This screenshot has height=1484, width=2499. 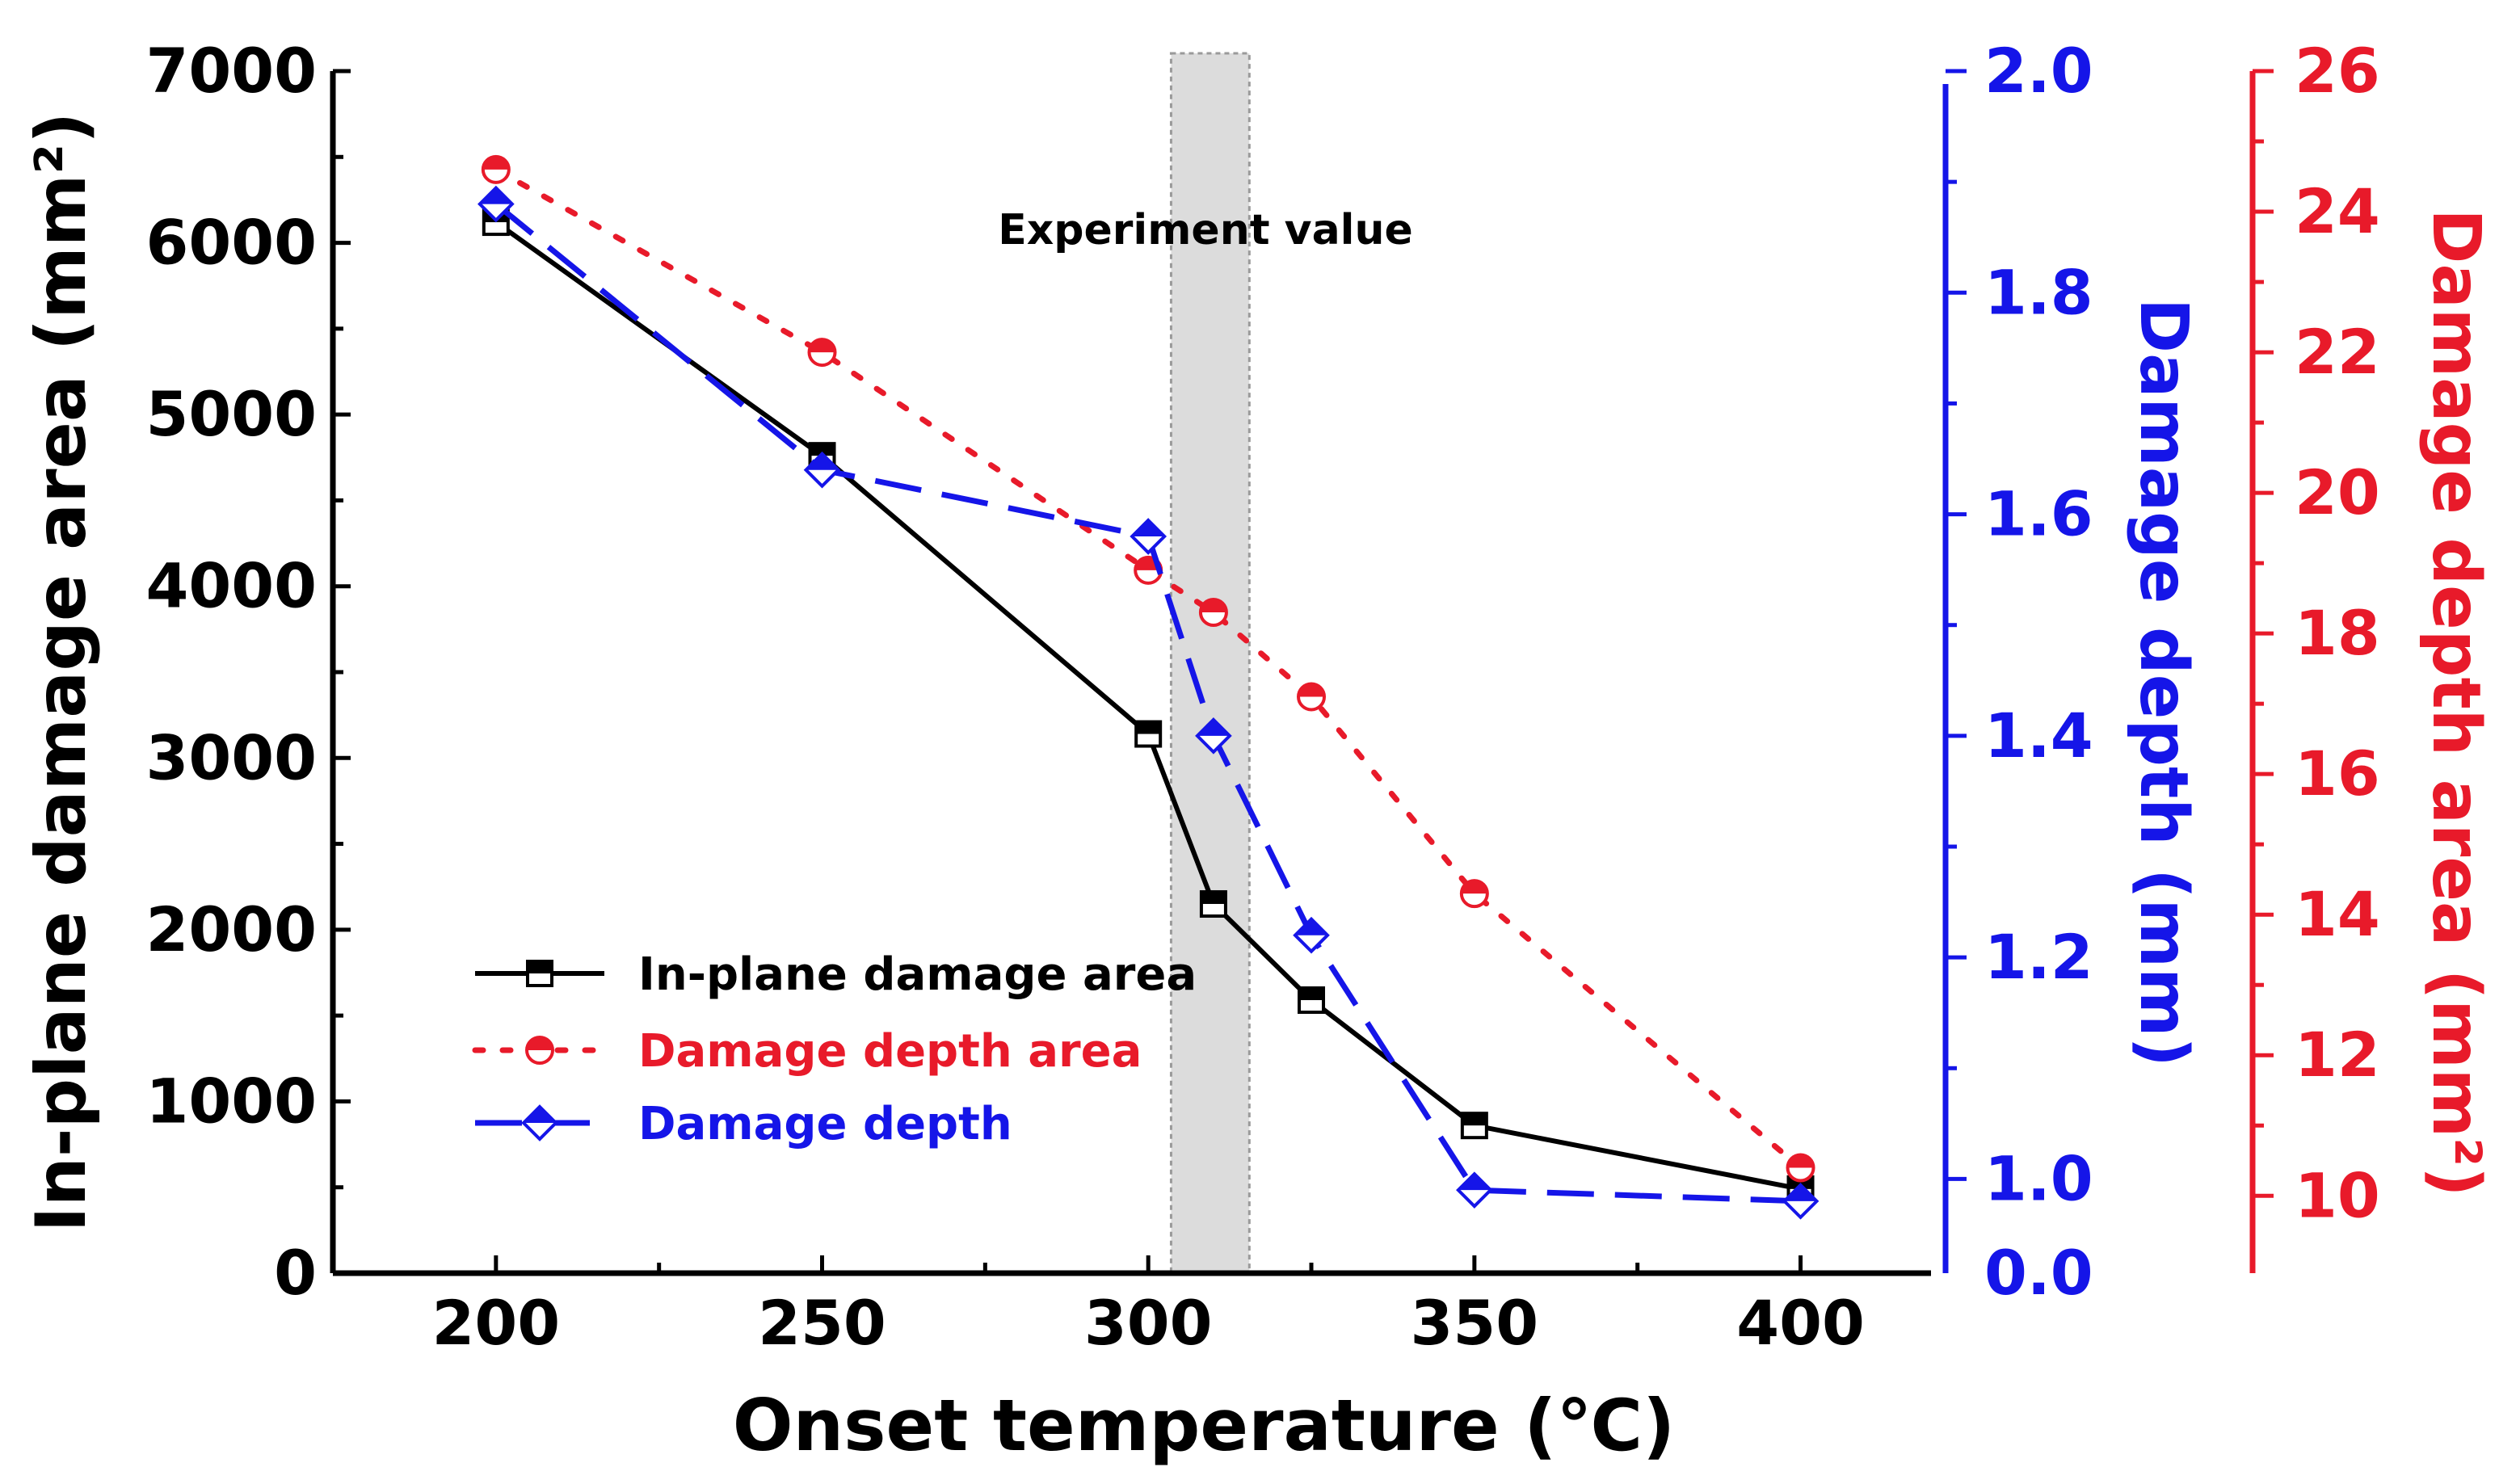 I want to click on x-tick-label: 400, so click(x=1800, y=1323).